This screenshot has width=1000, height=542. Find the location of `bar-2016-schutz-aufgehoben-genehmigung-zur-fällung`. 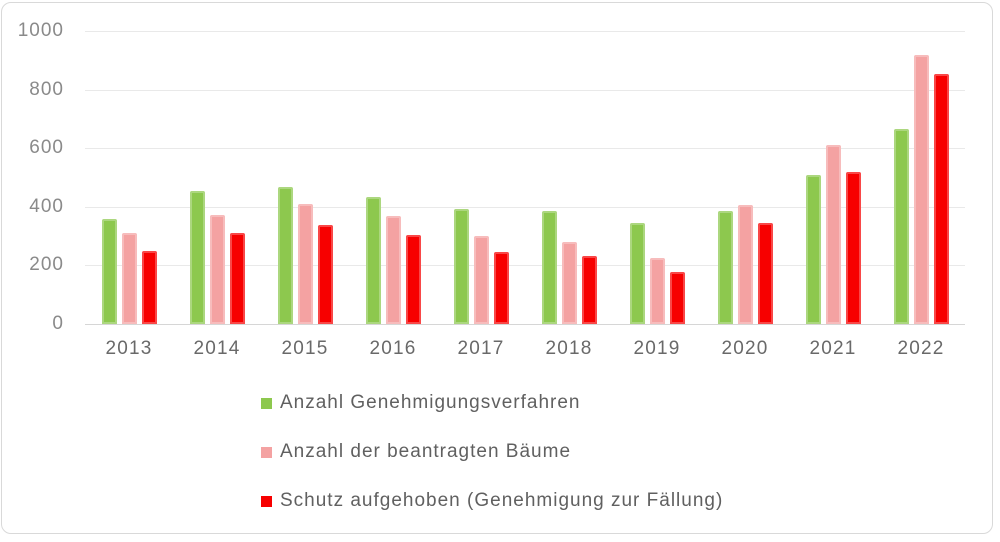

bar-2016-schutz-aufgehoben-genehmigung-zur-fällung is located at coordinates (413, 279).